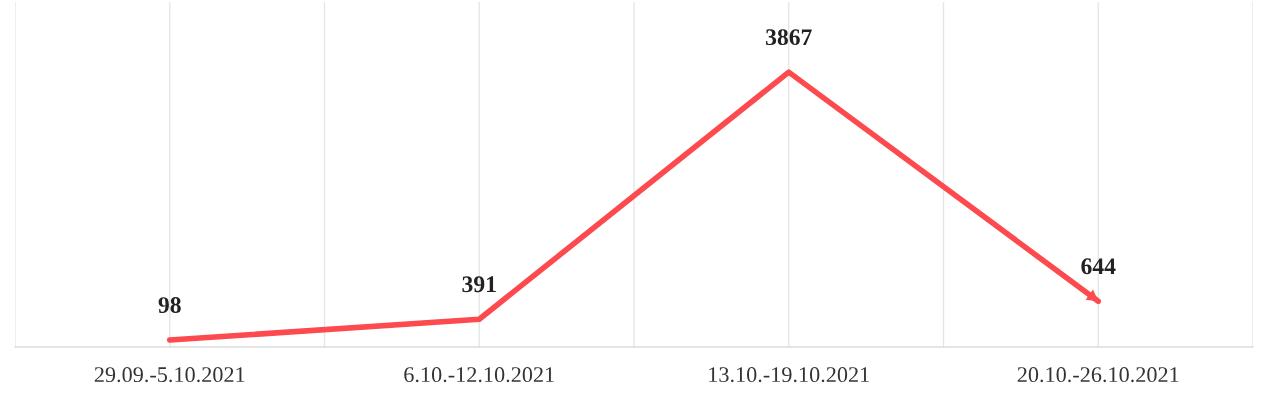 This screenshot has height=408, width=1268. Describe the element at coordinates (789, 37) in the screenshot. I see `data-label: 3867` at that location.